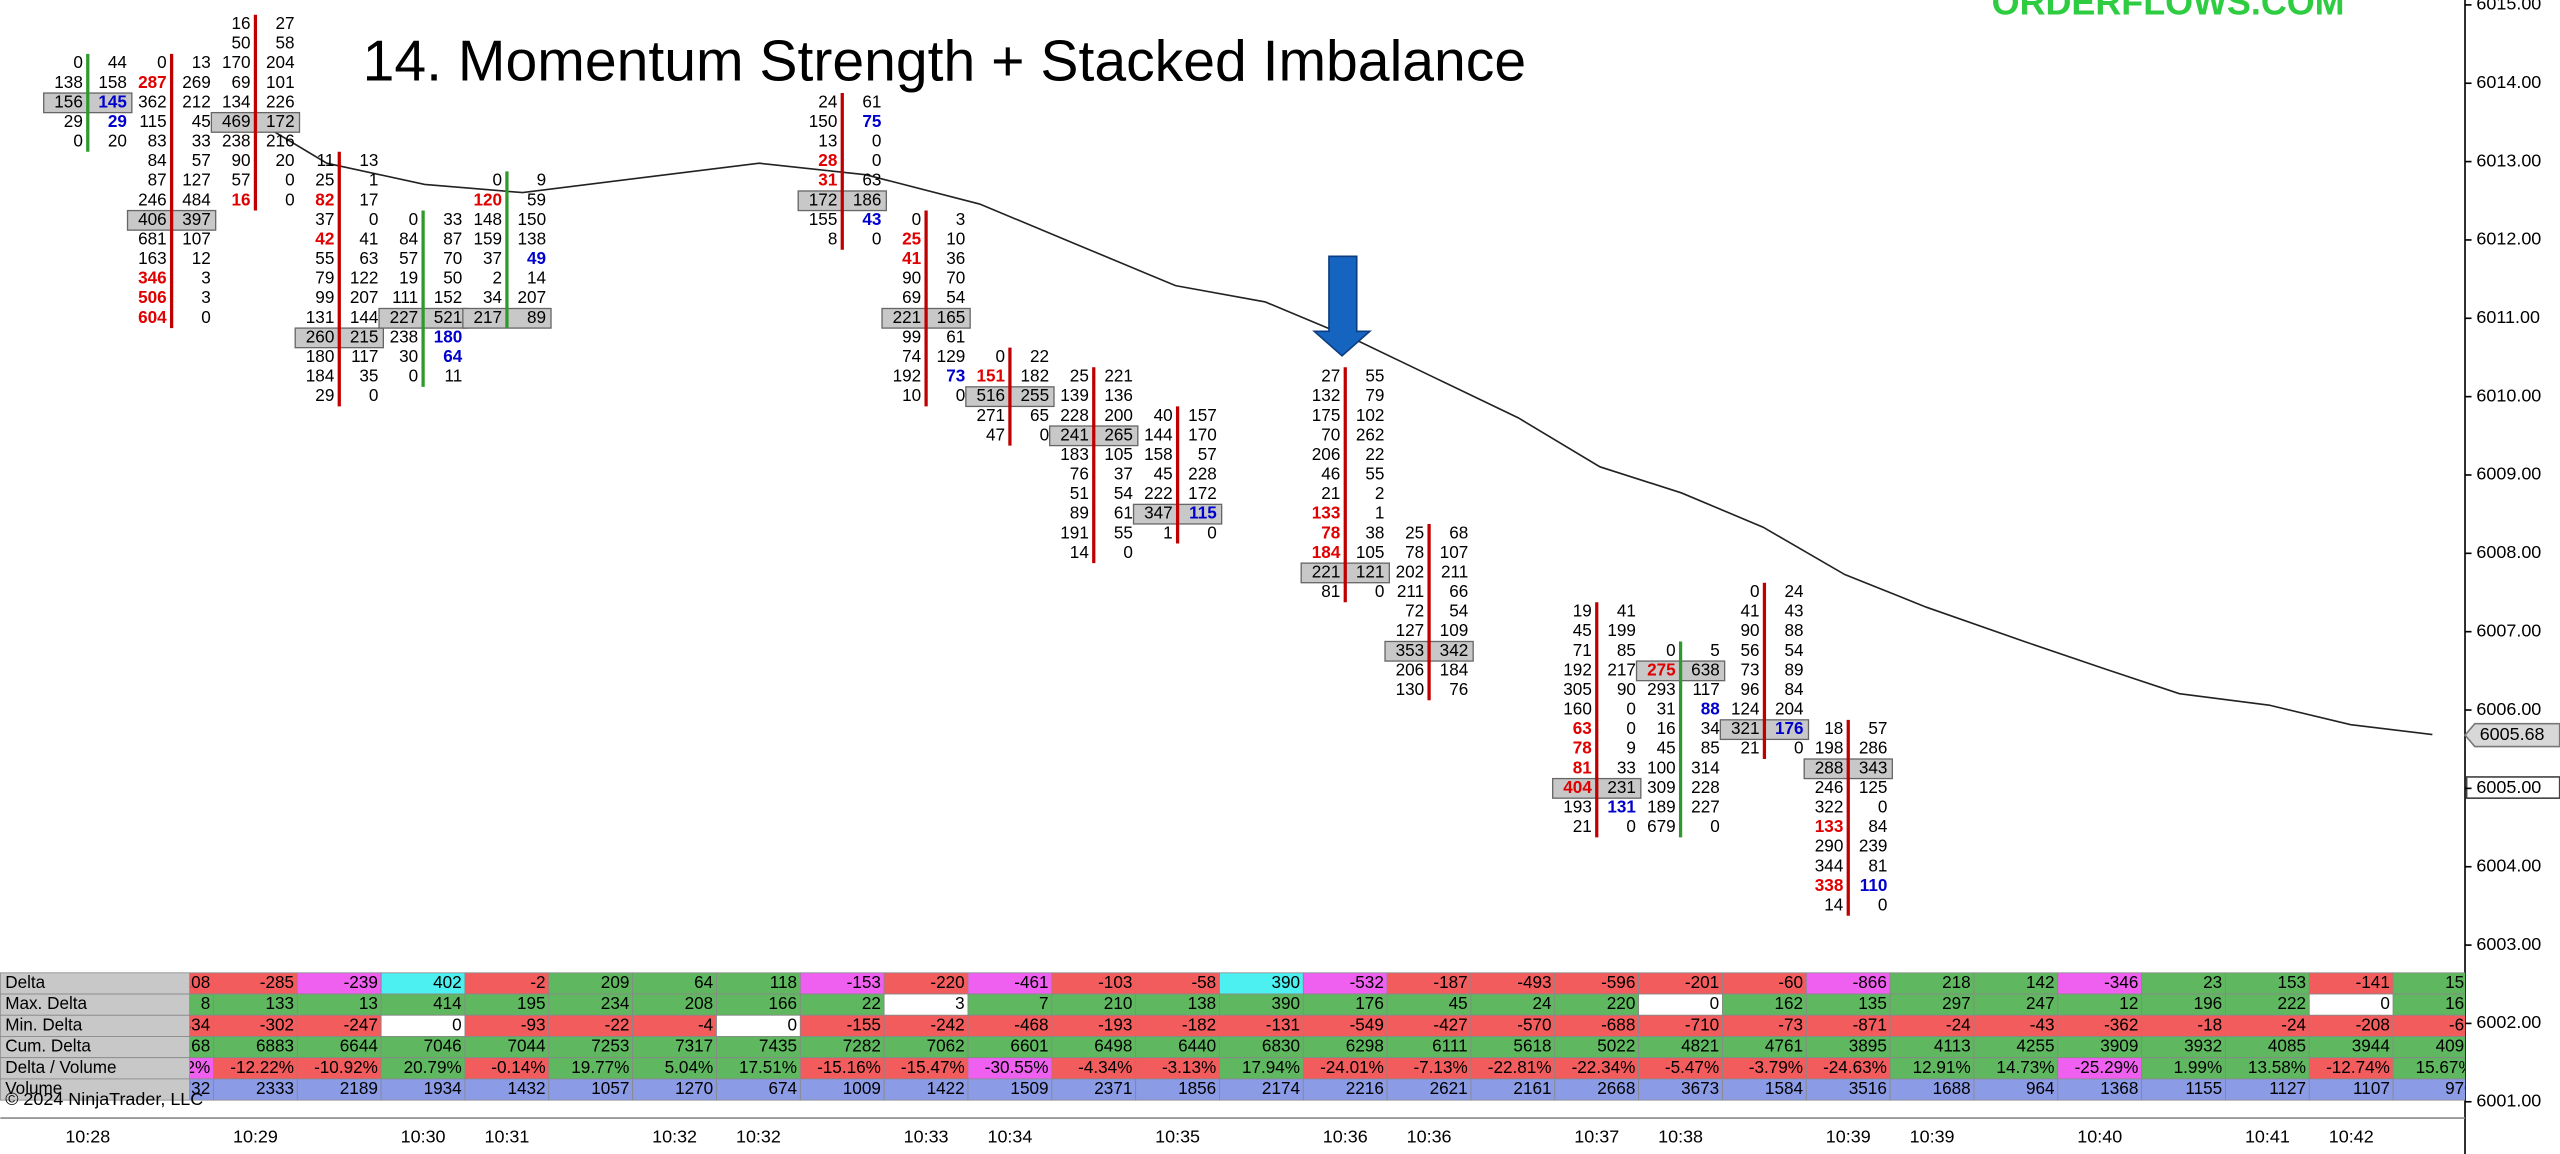 This screenshot has height=1154, width=2560. What do you see at coordinates (1661, 669) in the screenshot?
I see `bid-volume: 275` at bounding box center [1661, 669].